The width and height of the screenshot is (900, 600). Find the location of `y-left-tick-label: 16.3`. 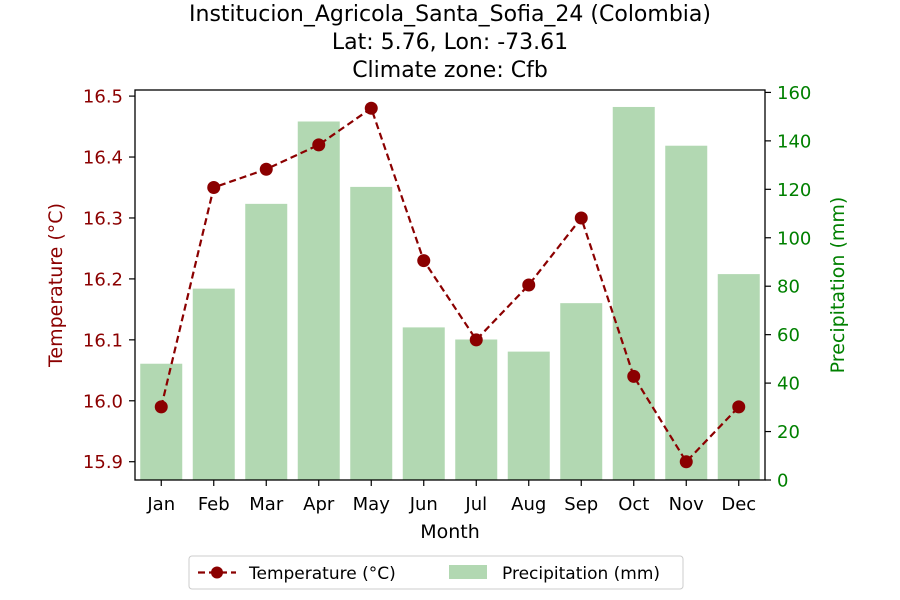

y-left-tick-label: 16.3 is located at coordinates (103, 218).